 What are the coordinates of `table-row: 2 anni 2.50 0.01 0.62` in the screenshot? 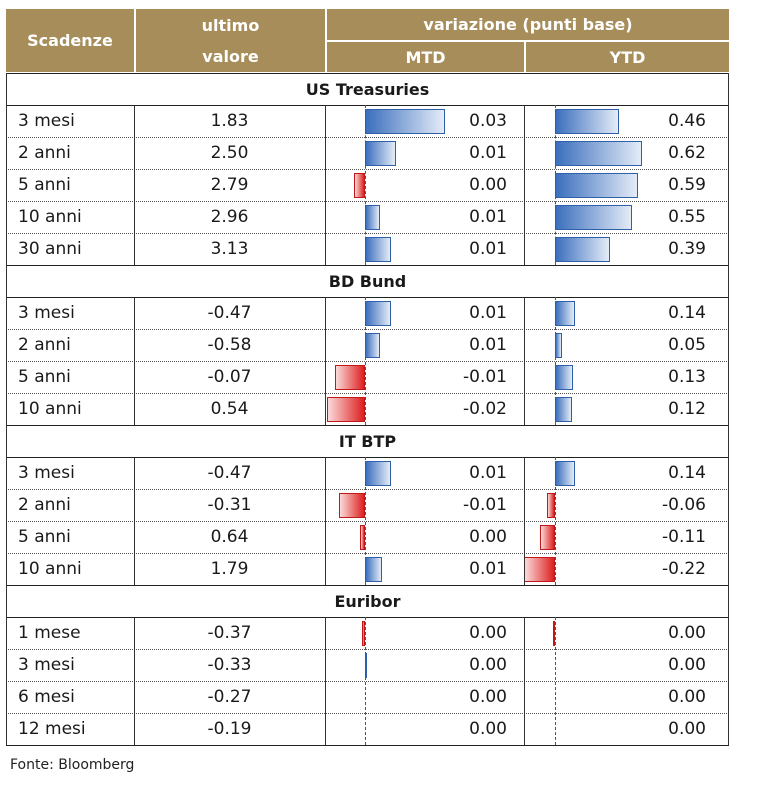 It's located at (367, 153).